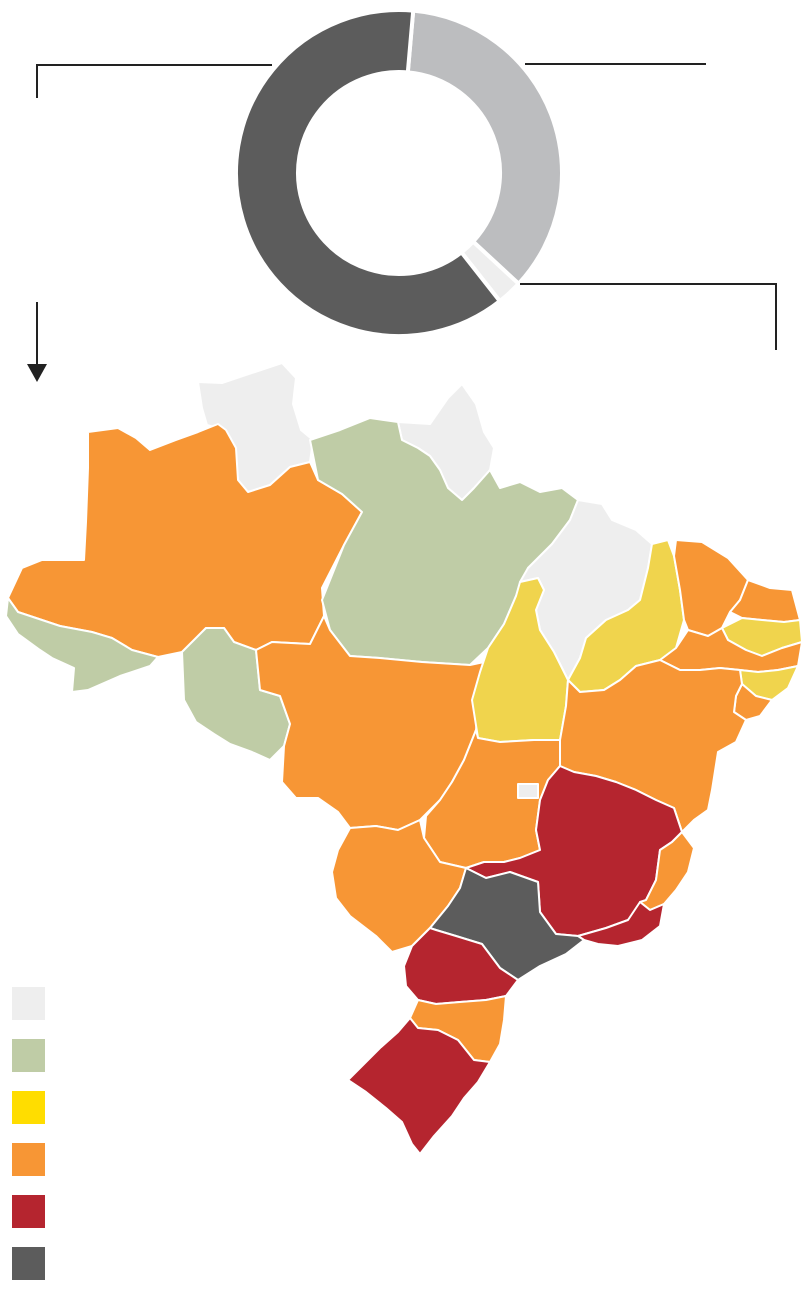  Describe the element at coordinates (28, 1055) in the screenshot. I see `legend-swatch-sage-green` at that location.